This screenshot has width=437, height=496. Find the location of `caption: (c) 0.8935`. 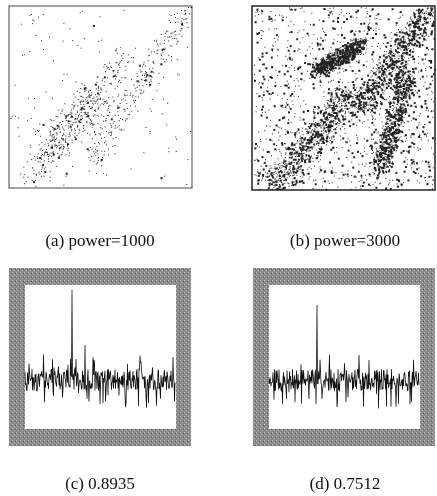

caption: (c) 0.8935 is located at coordinates (100, 483).